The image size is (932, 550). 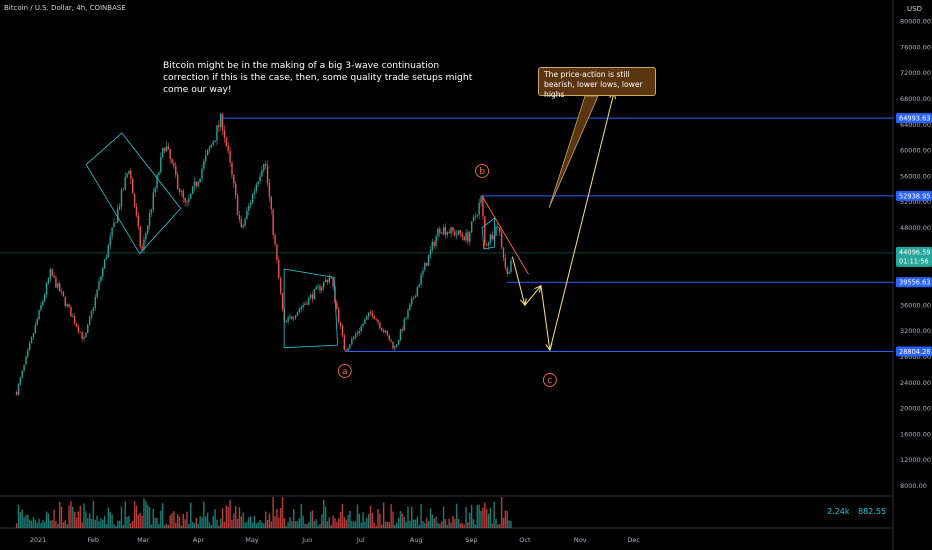 I want to click on level-price-tag: 52938.95, so click(x=914, y=195).